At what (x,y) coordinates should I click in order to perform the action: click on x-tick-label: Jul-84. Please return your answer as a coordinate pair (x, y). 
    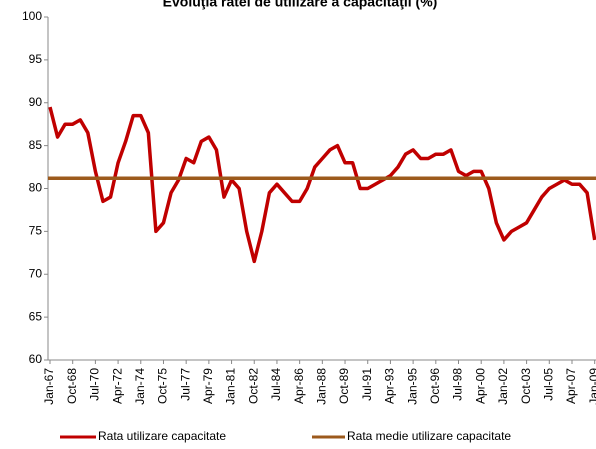
    Looking at the image, I should click on (276, 384).